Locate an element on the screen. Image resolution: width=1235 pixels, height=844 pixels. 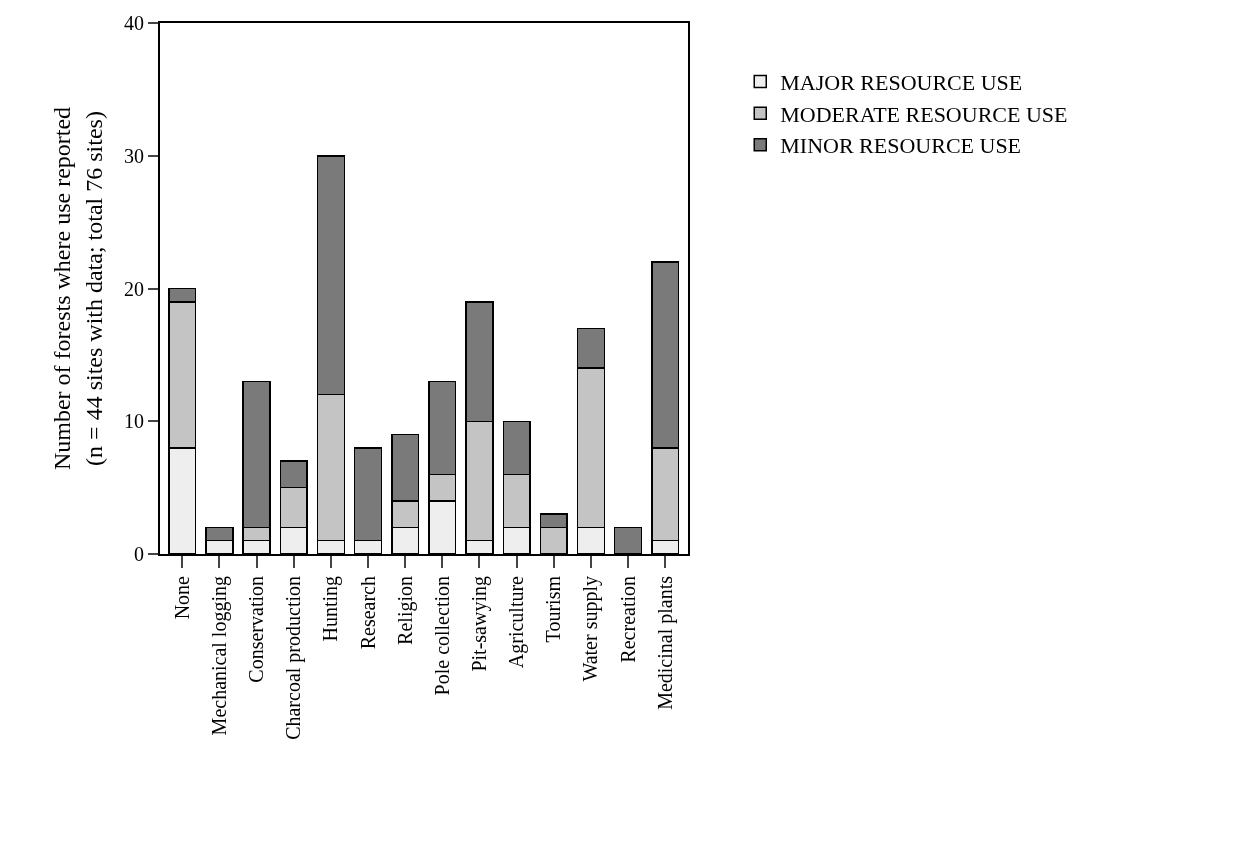
y-tick-label: 0 is located at coordinates (139, 554).